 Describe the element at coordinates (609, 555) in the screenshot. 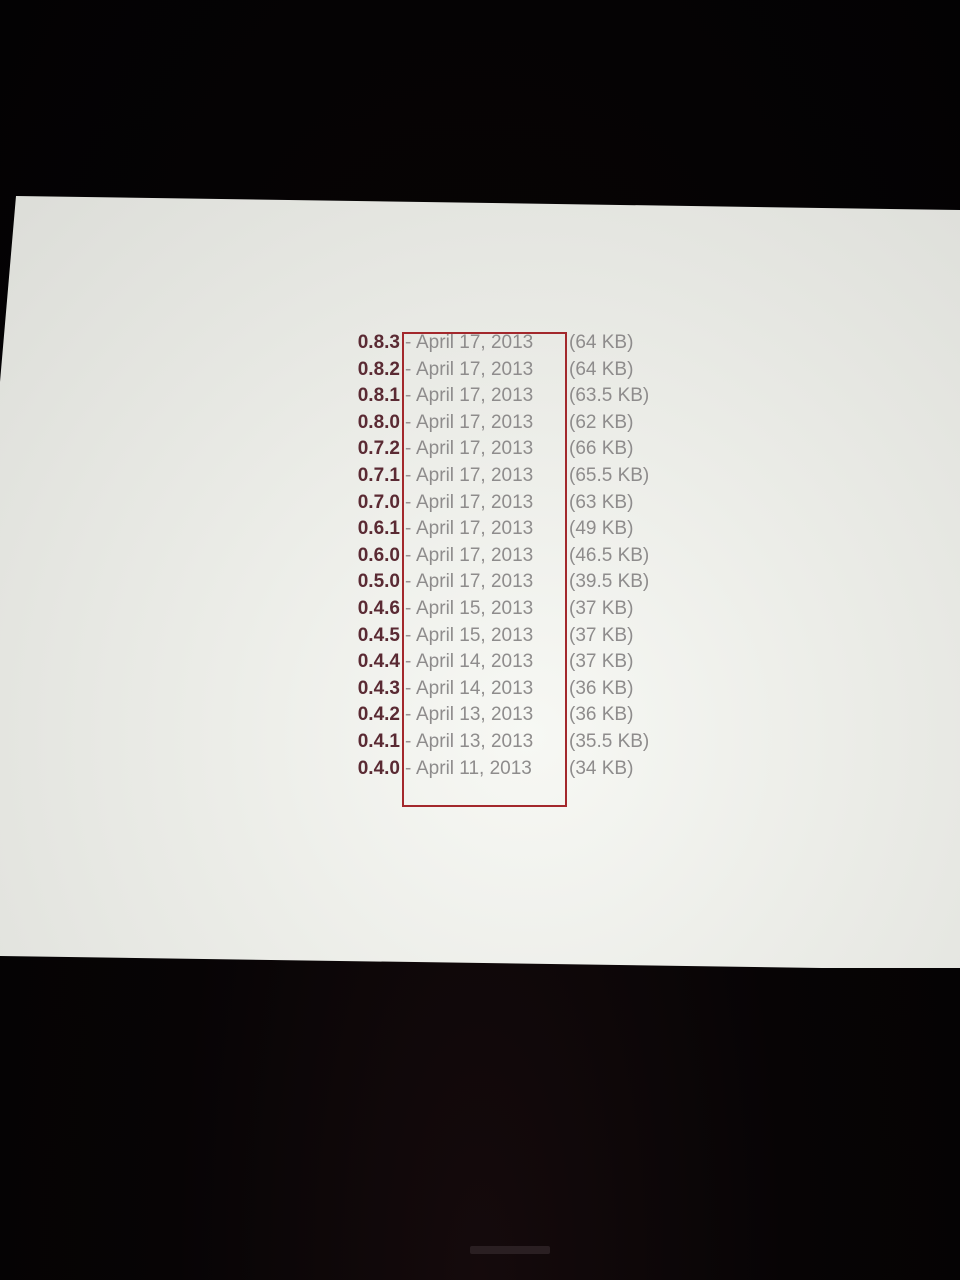

I see `file-size: (46.5 KB)` at that location.